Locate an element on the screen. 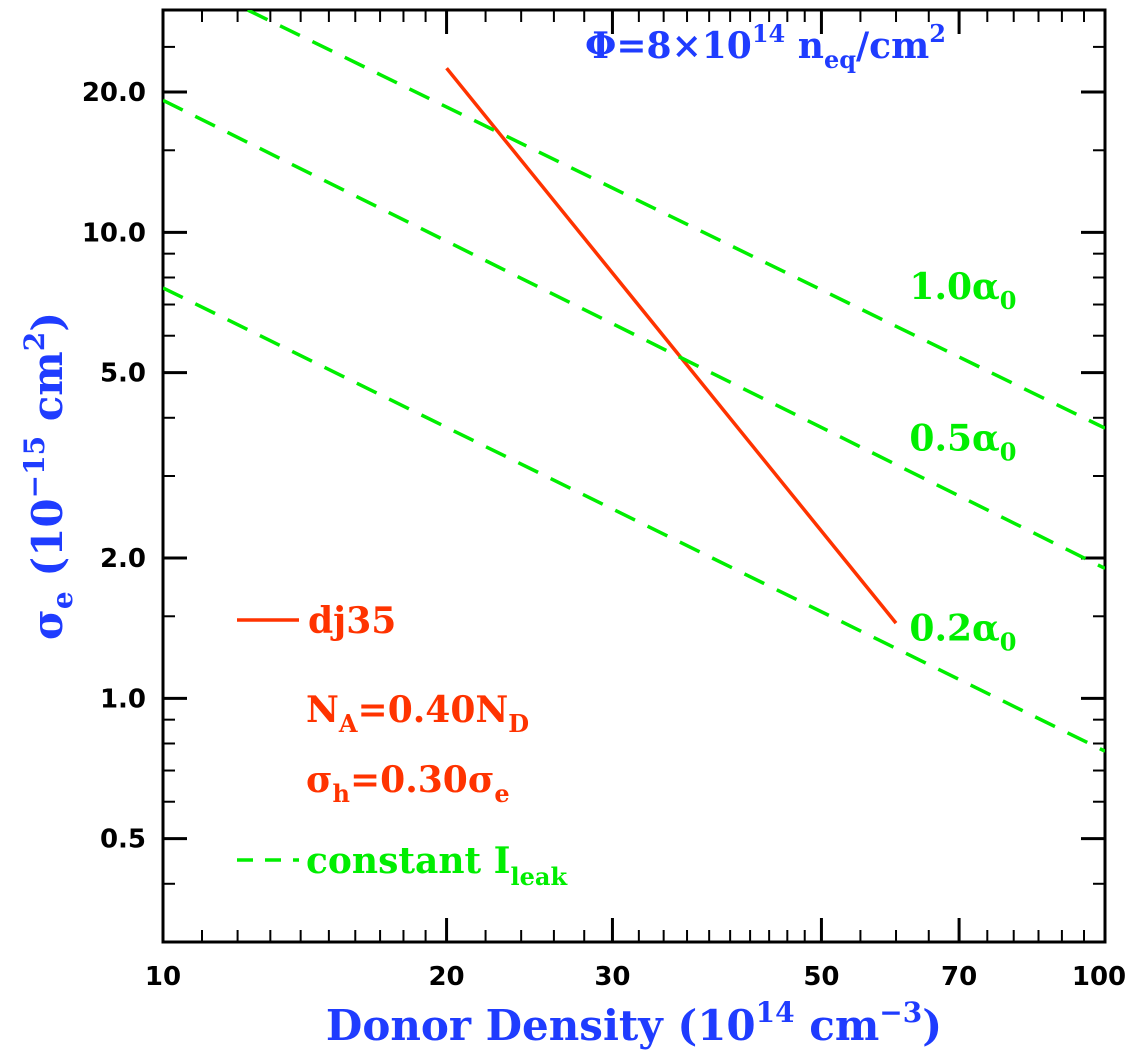 The height and width of the screenshot is (1062, 1140). x-tick-labels: 10 20 30 50 70 100 is located at coordinates (635, 977).